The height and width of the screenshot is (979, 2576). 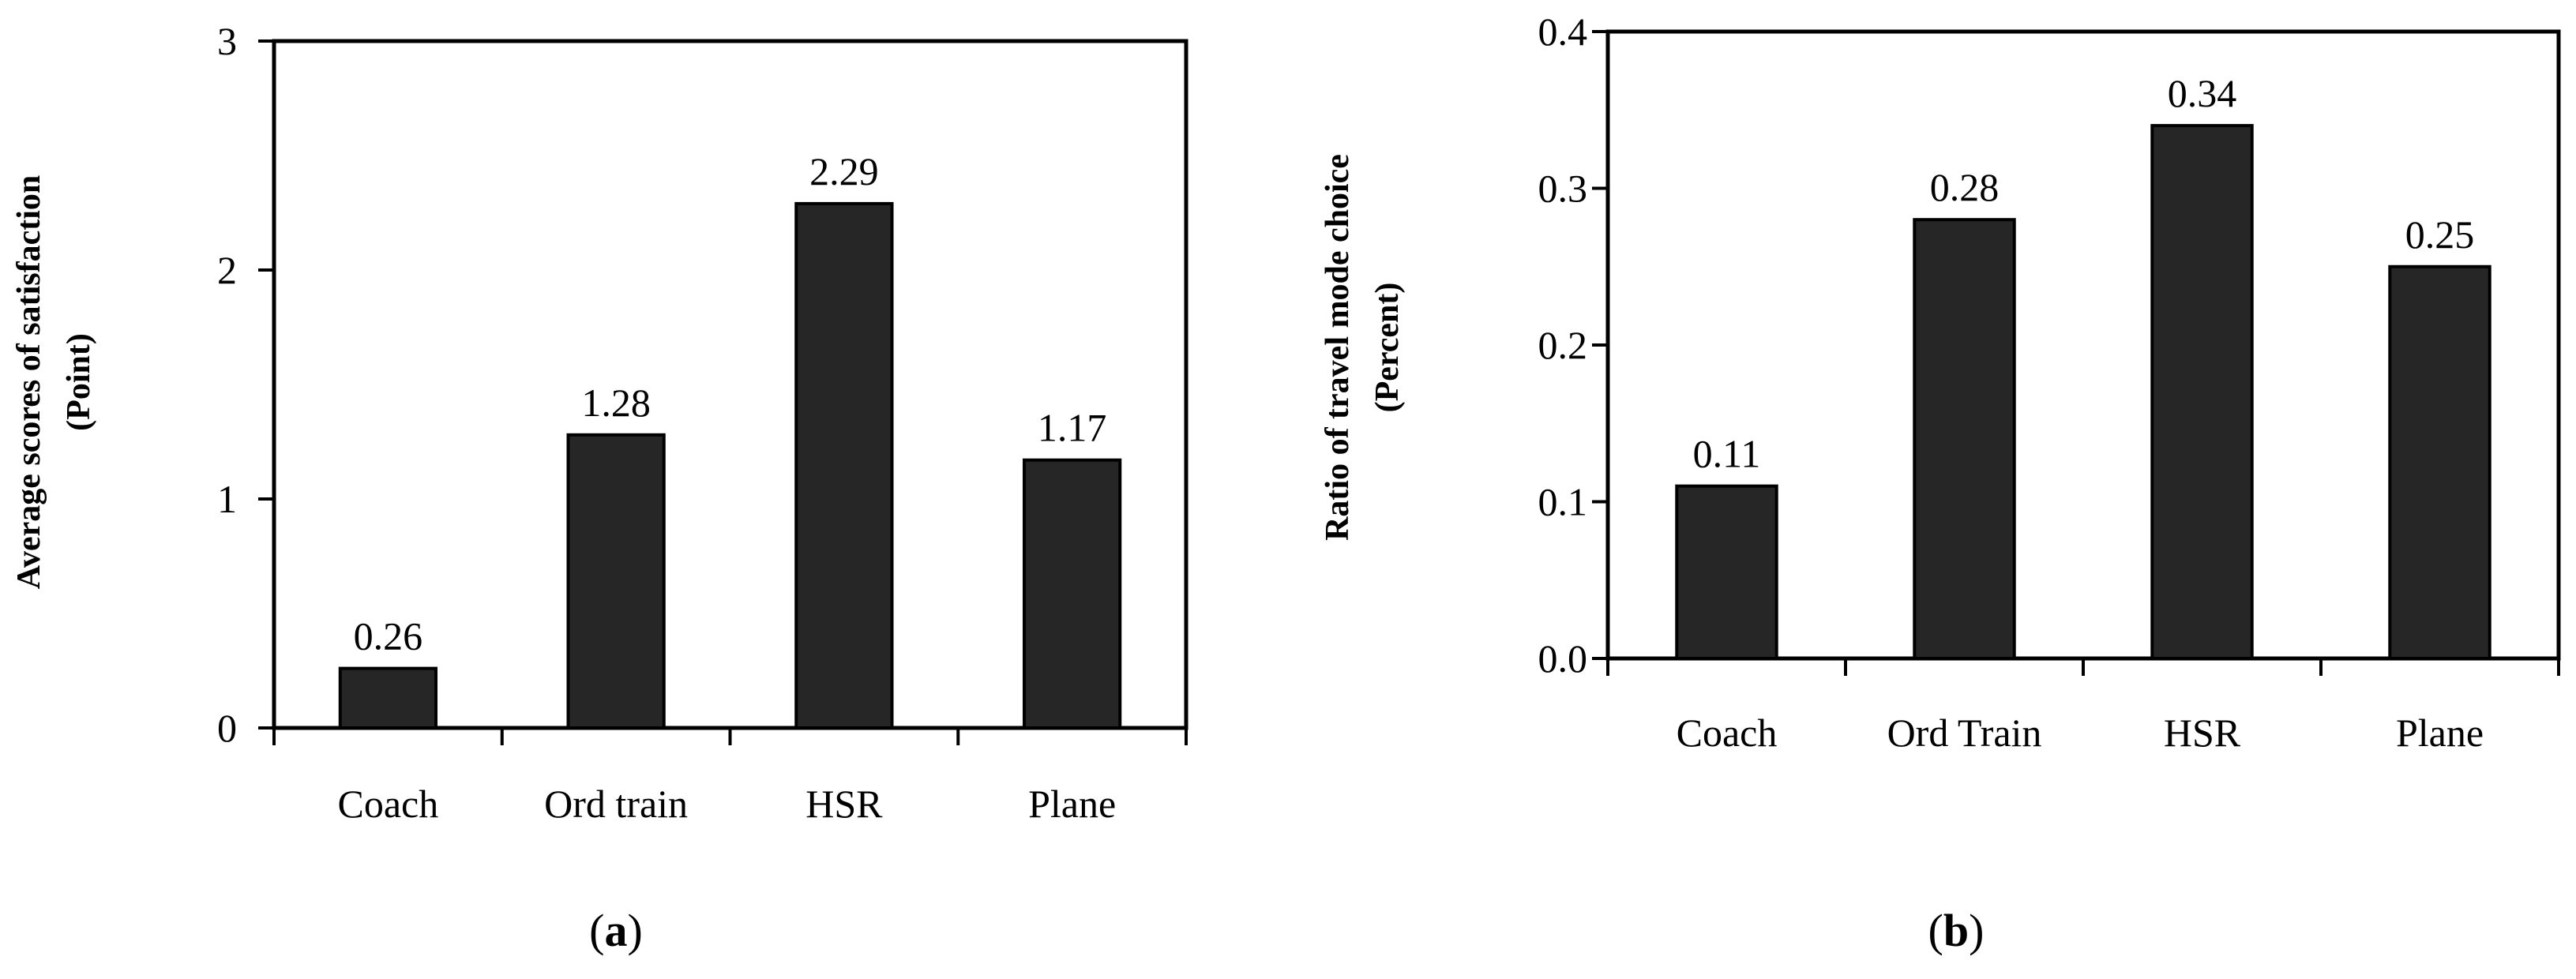 What do you see at coordinates (1563, 658) in the screenshot?
I see `y-tick-label: 0.0` at bounding box center [1563, 658].